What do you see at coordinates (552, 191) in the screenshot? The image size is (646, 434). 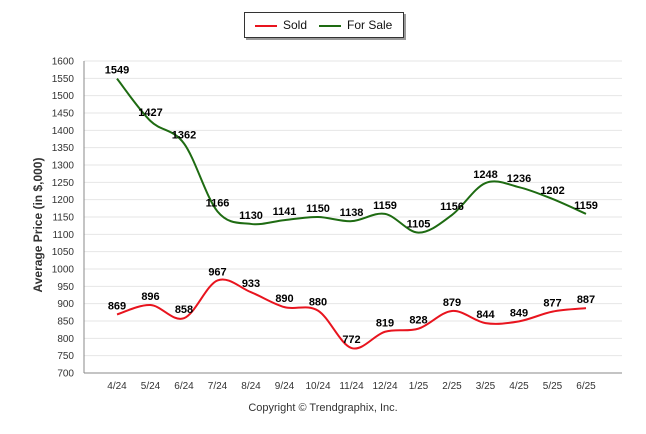 I see `data-label-forsale: 1202` at bounding box center [552, 191].